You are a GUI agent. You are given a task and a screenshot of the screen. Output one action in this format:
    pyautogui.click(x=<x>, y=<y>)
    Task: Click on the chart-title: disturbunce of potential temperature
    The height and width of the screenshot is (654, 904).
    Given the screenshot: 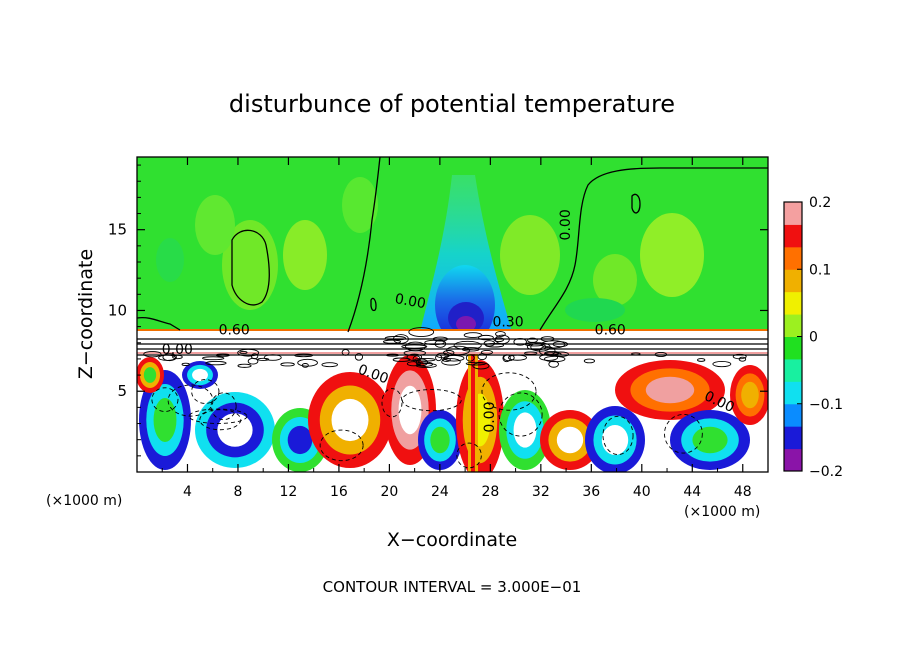 What is the action you would take?
    pyautogui.click(x=452, y=104)
    